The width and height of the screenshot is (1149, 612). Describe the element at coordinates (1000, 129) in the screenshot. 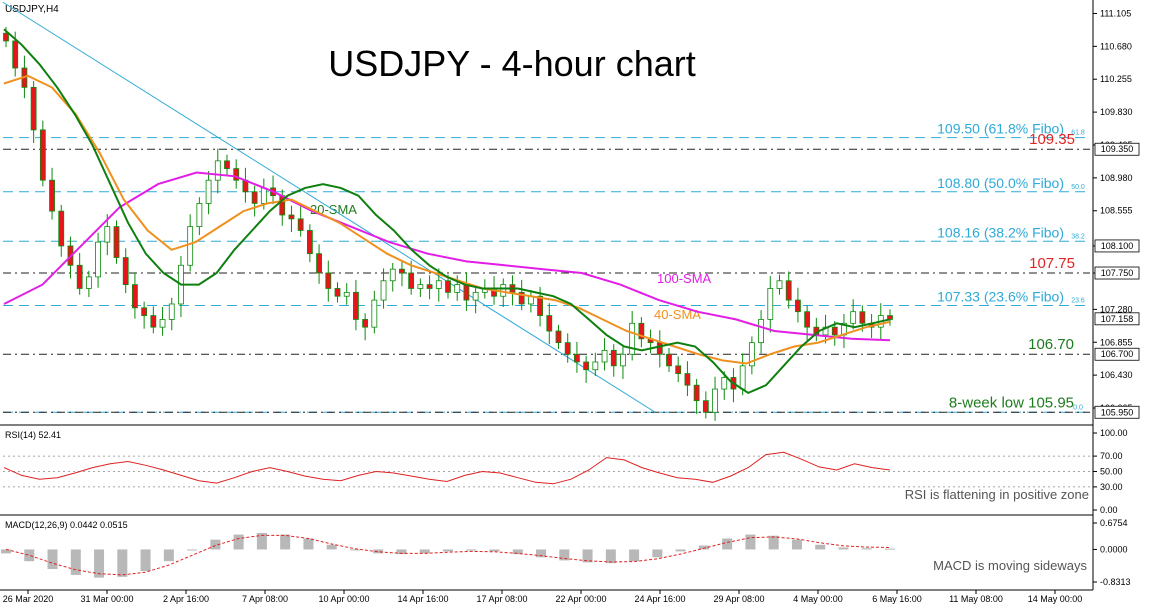

I see `fibo-label: 109.50 (61.8% Fibo)` at that location.